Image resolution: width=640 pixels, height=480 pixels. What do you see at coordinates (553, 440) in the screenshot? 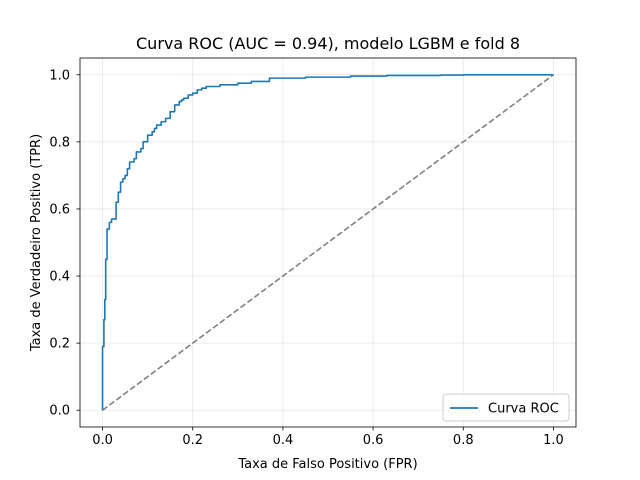
I see `x-tick-label: 1.0` at bounding box center [553, 440].